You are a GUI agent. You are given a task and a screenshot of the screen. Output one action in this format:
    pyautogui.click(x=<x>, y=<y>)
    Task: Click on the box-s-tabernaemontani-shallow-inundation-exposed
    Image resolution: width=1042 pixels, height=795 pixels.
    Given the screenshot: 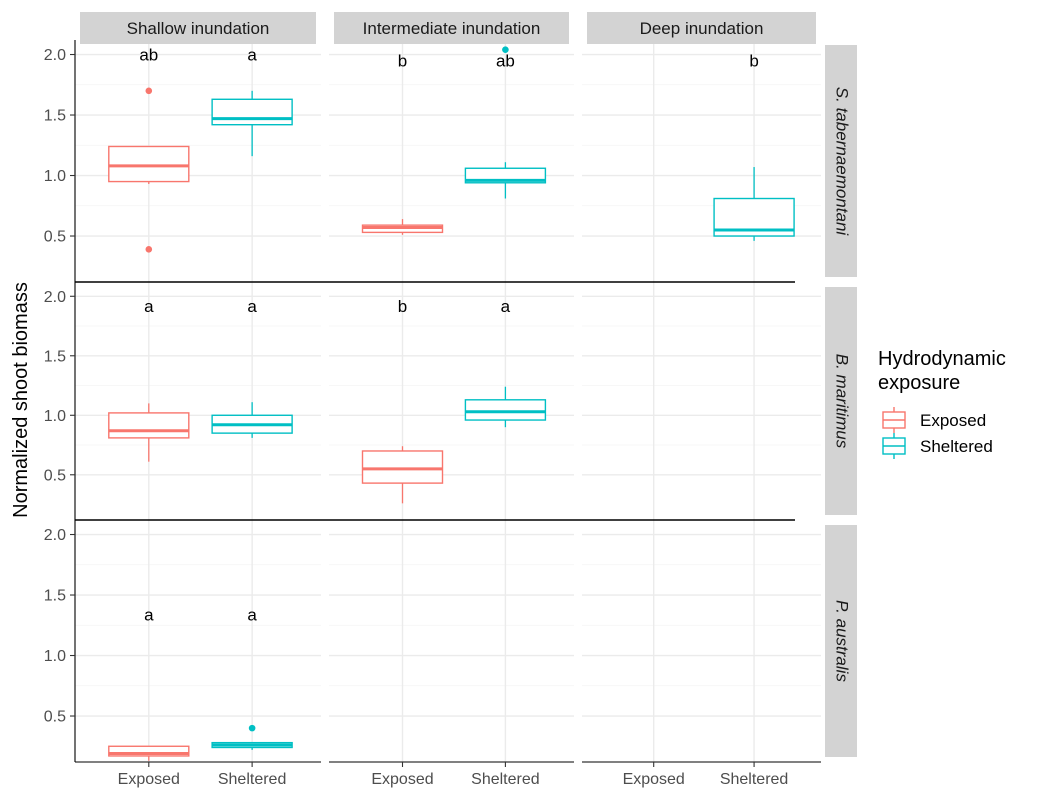 What is the action you would take?
    pyautogui.click(x=149, y=170)
    